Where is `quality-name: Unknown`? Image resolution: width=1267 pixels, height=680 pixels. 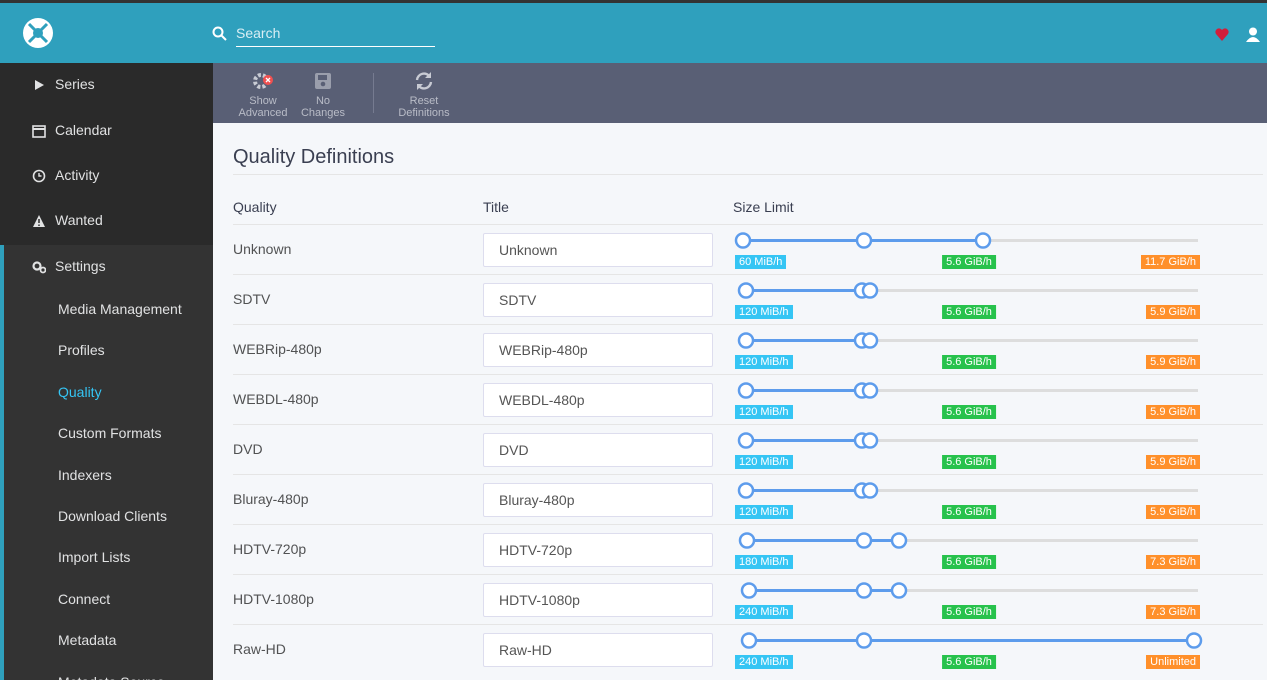
quality-name: Unknown is located at coordinates (262, 249).